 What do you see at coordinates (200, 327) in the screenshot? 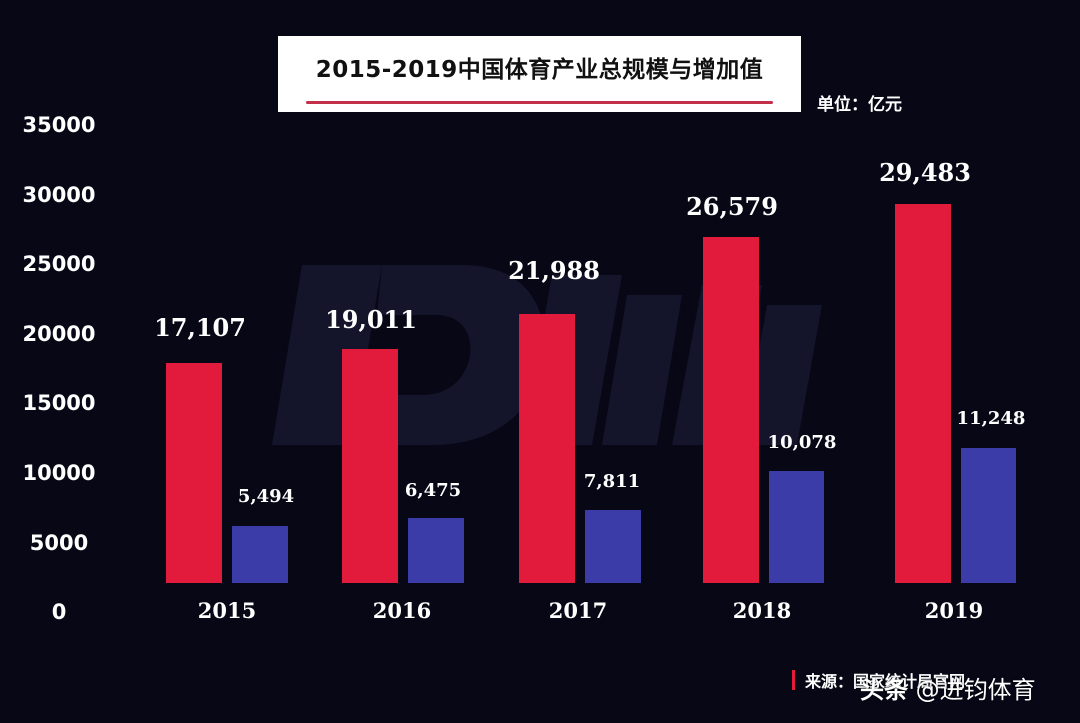
I see `bar-label-2015-total: 17,107` at bounding box center [200, 327].